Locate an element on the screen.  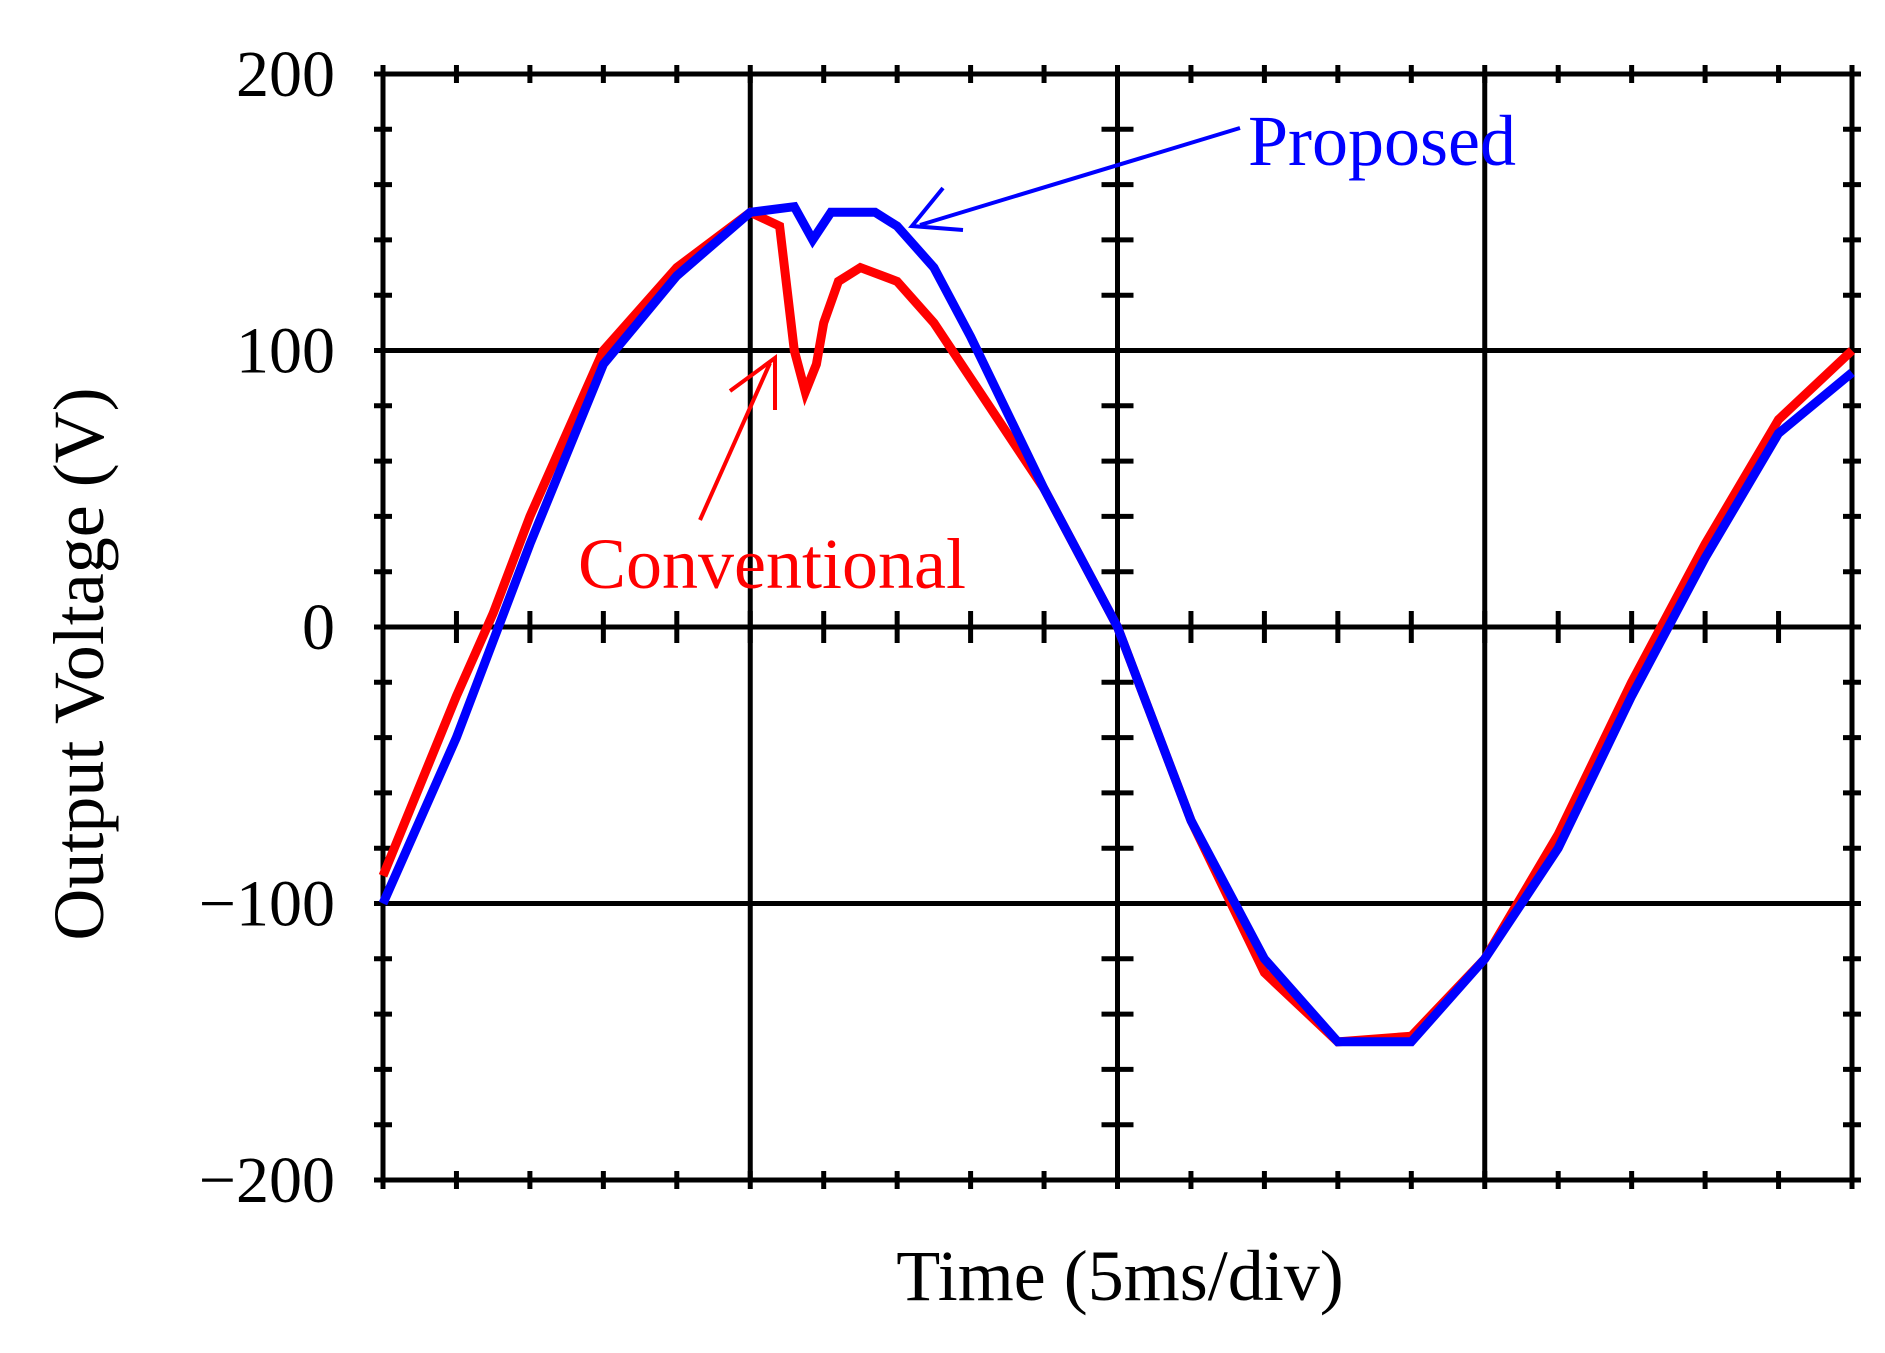
conventional-label: Conventional is located at coordinates (772, 564).